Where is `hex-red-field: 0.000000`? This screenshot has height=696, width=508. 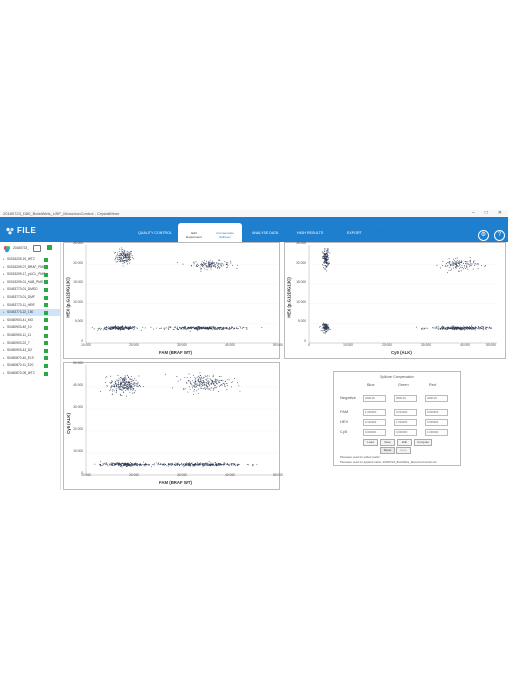 hex-red-field: 0.000000 is located at coordinates (436, 422).